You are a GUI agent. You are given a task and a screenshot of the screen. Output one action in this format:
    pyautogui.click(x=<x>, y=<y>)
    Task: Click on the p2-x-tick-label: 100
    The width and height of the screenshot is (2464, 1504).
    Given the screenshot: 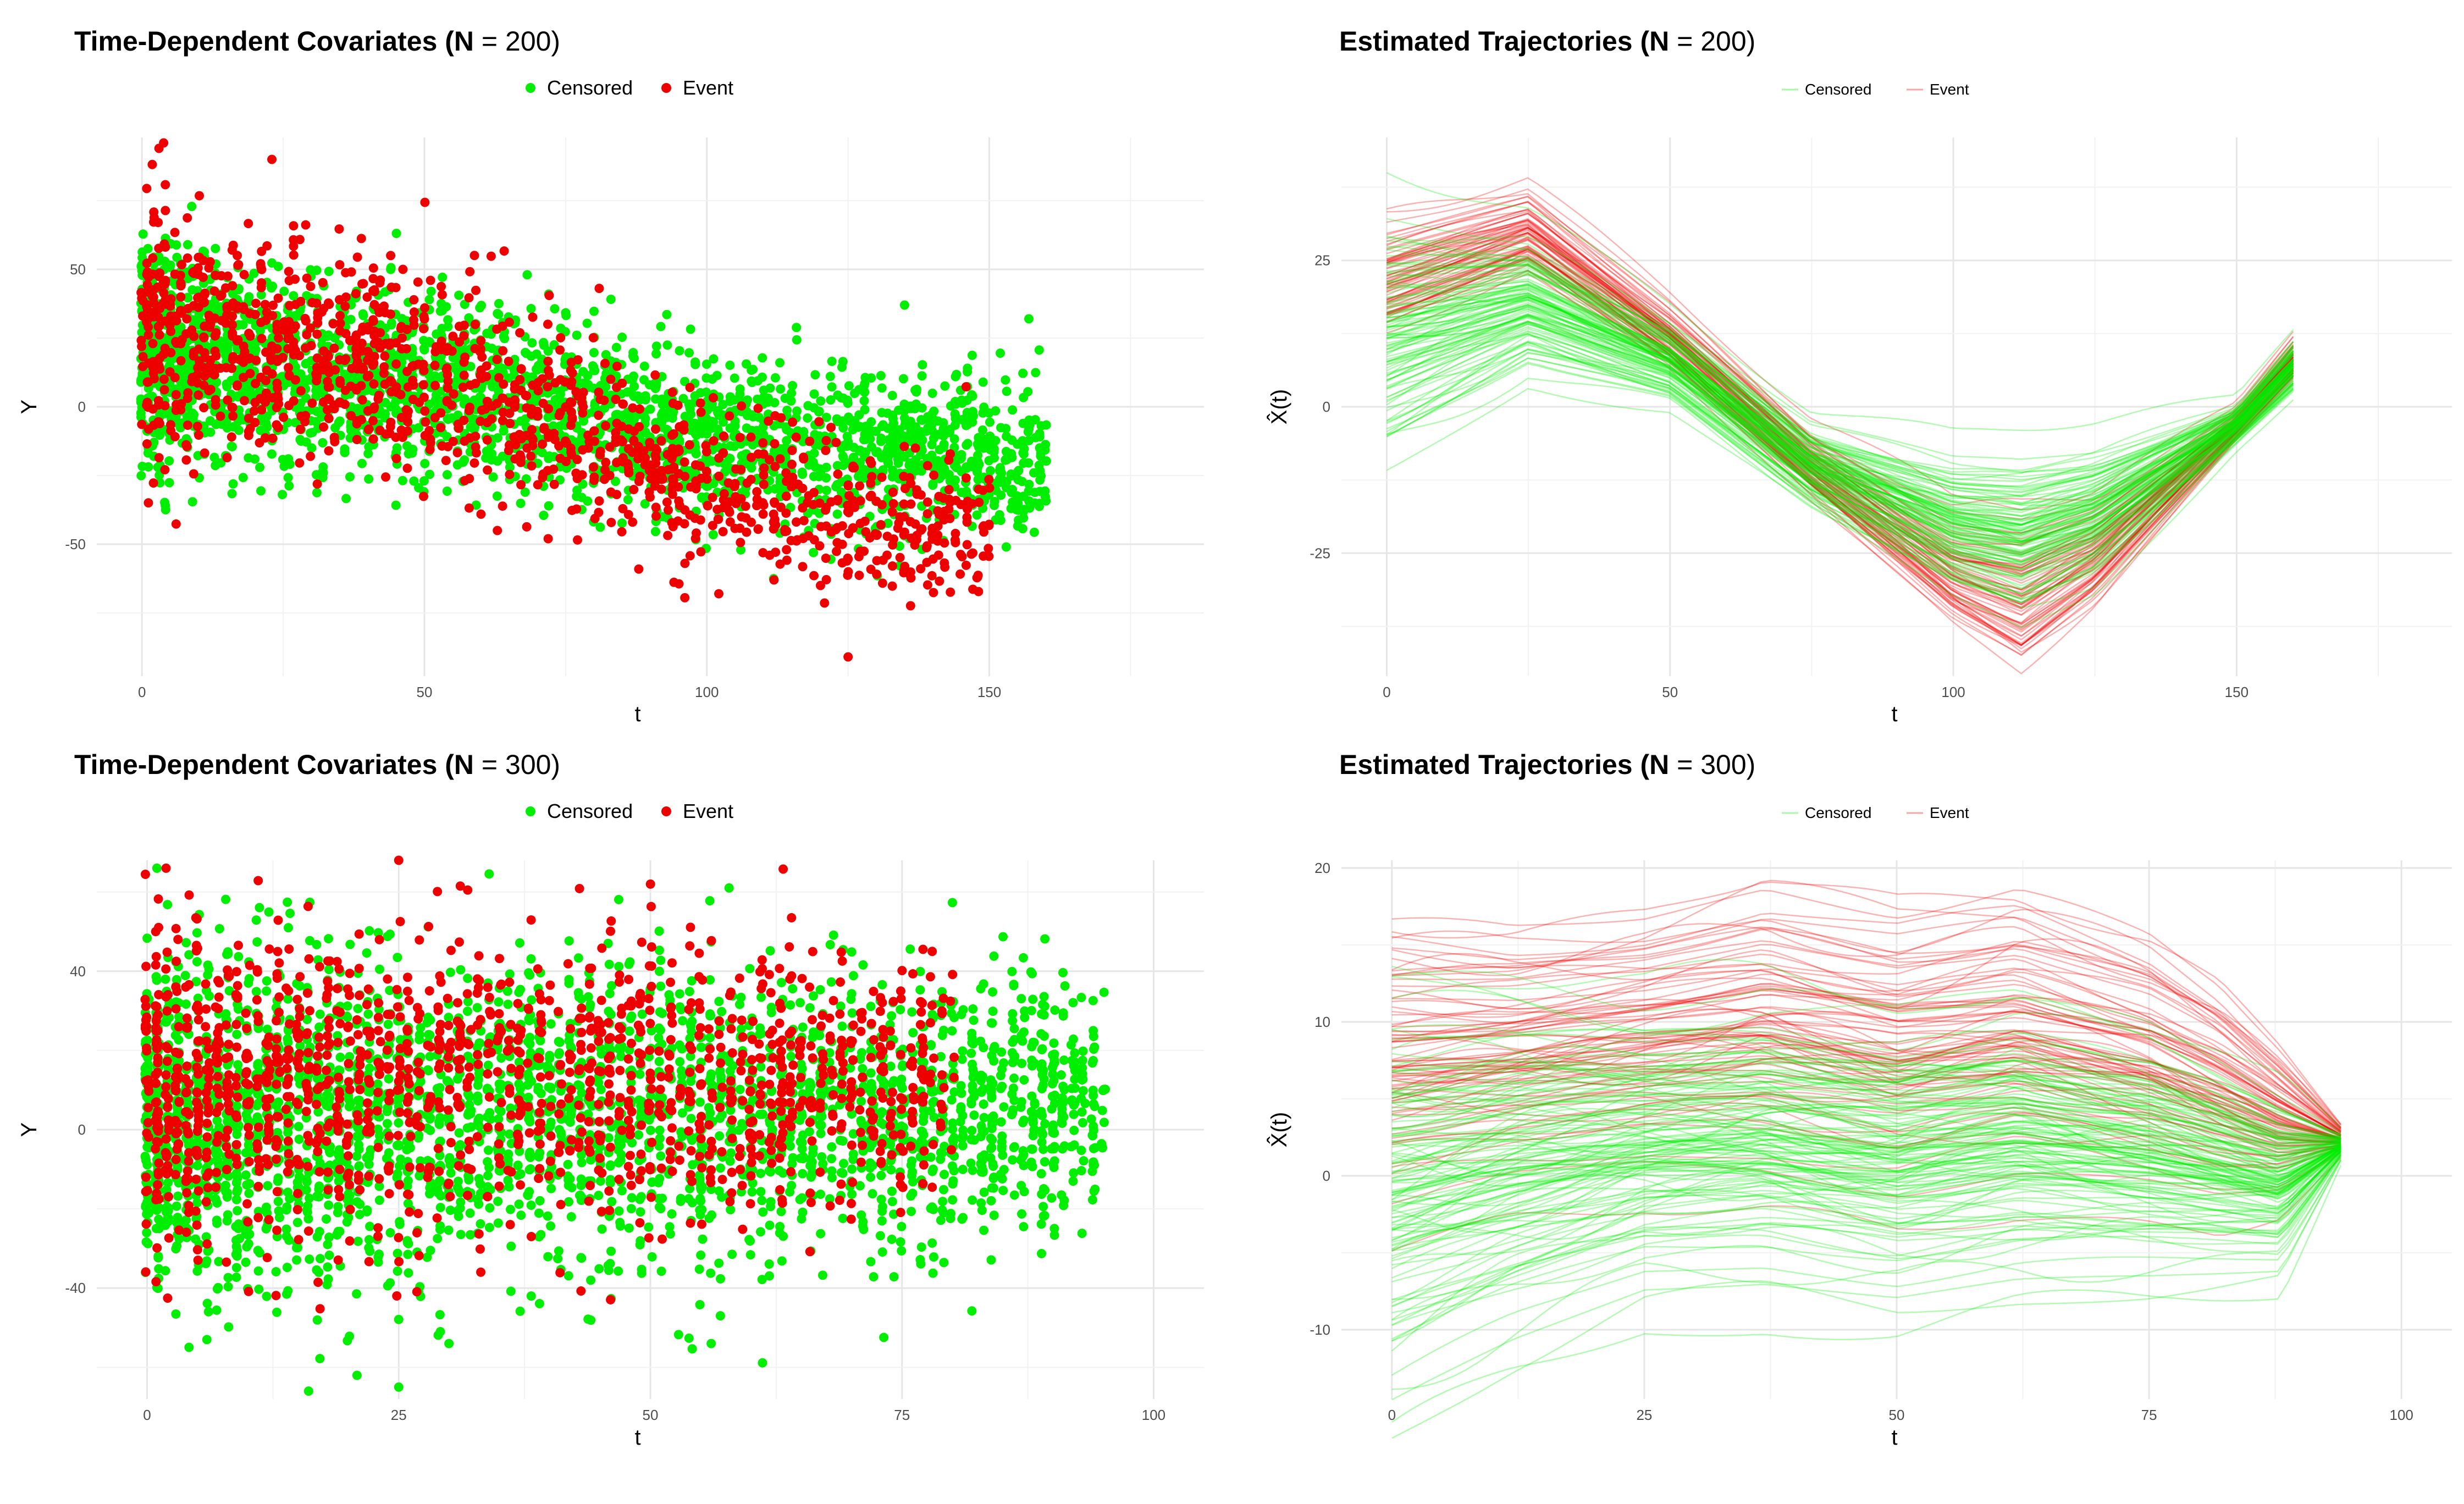 What is the action you would take?
    pyautogui.click(x=1953, y=692)
    